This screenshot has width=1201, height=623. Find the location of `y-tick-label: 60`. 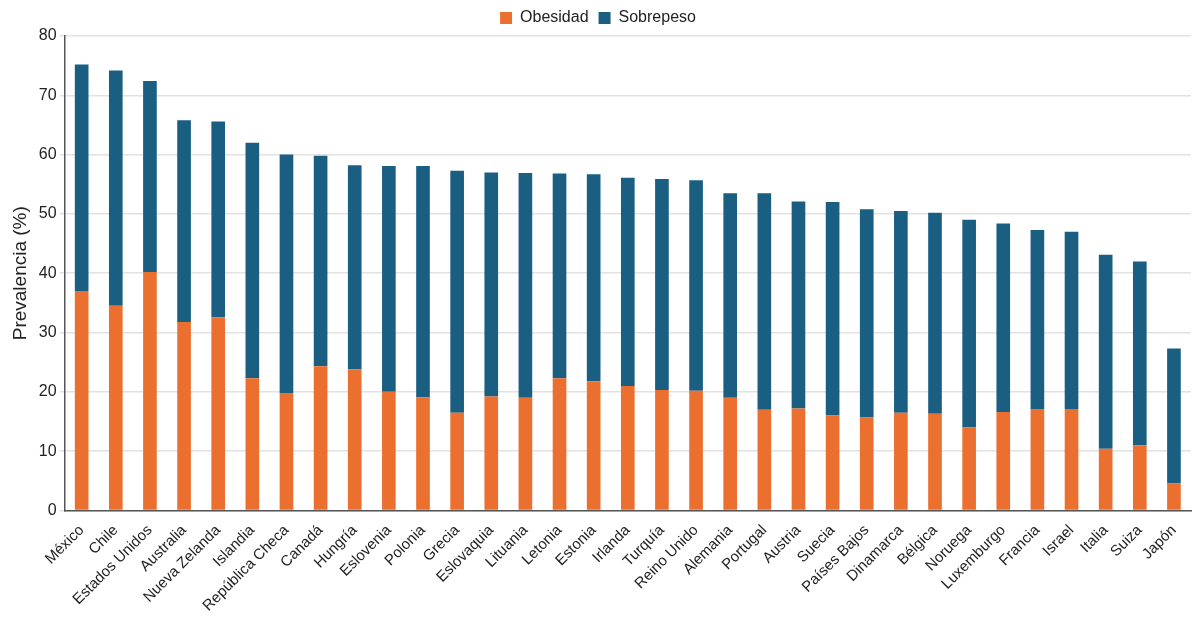

y-tick-label: 60 is located at coordinates (47, 154).